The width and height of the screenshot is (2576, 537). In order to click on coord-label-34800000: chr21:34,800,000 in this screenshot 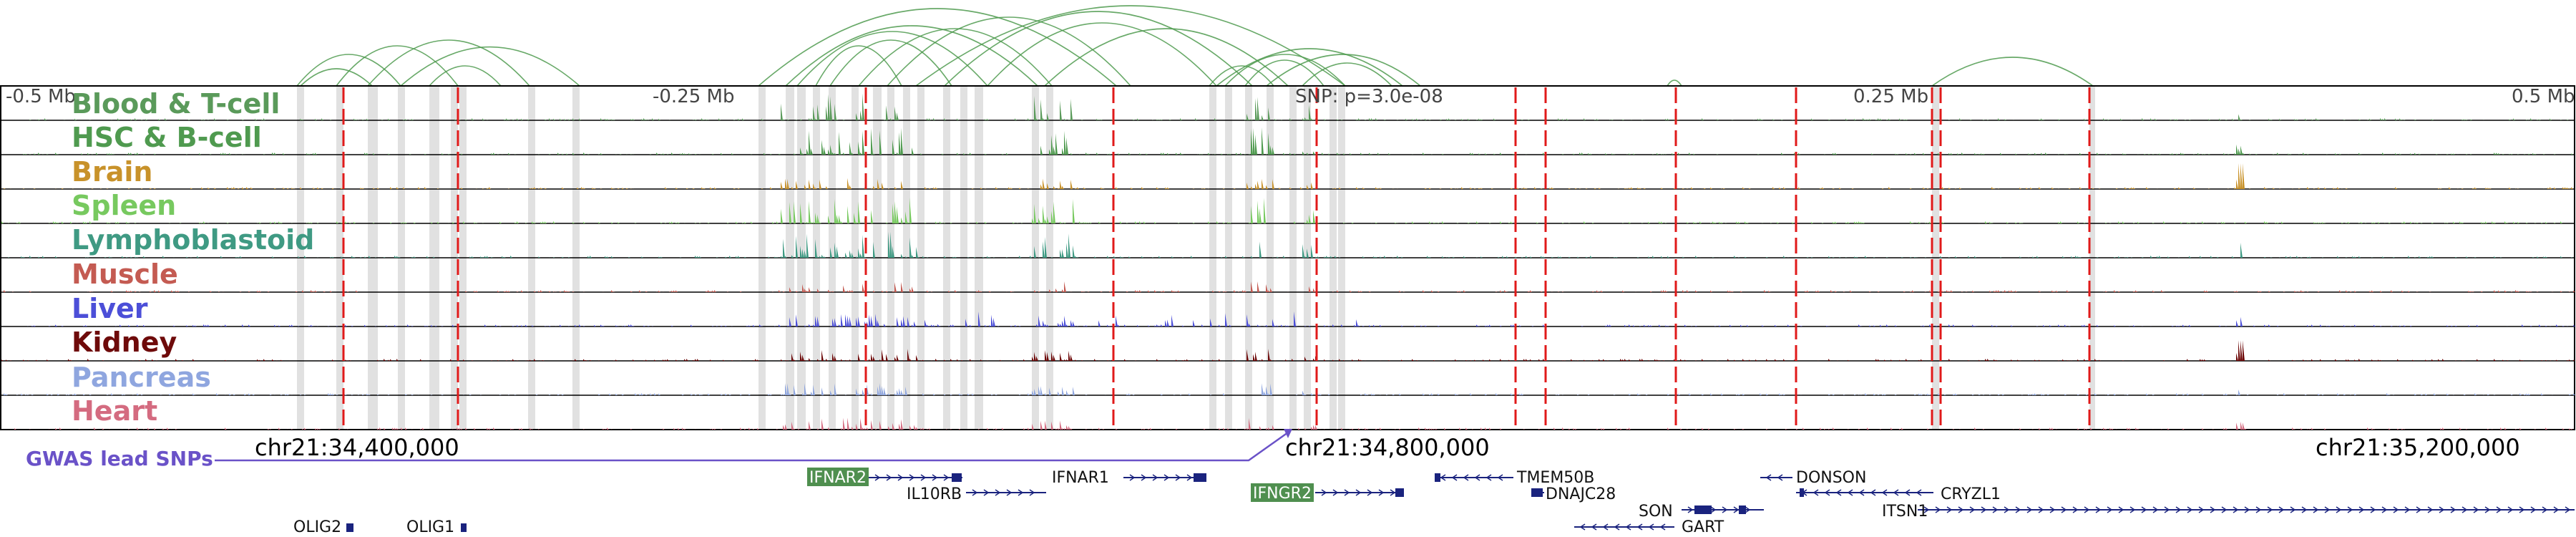, I will do `click(1387, 447)`.